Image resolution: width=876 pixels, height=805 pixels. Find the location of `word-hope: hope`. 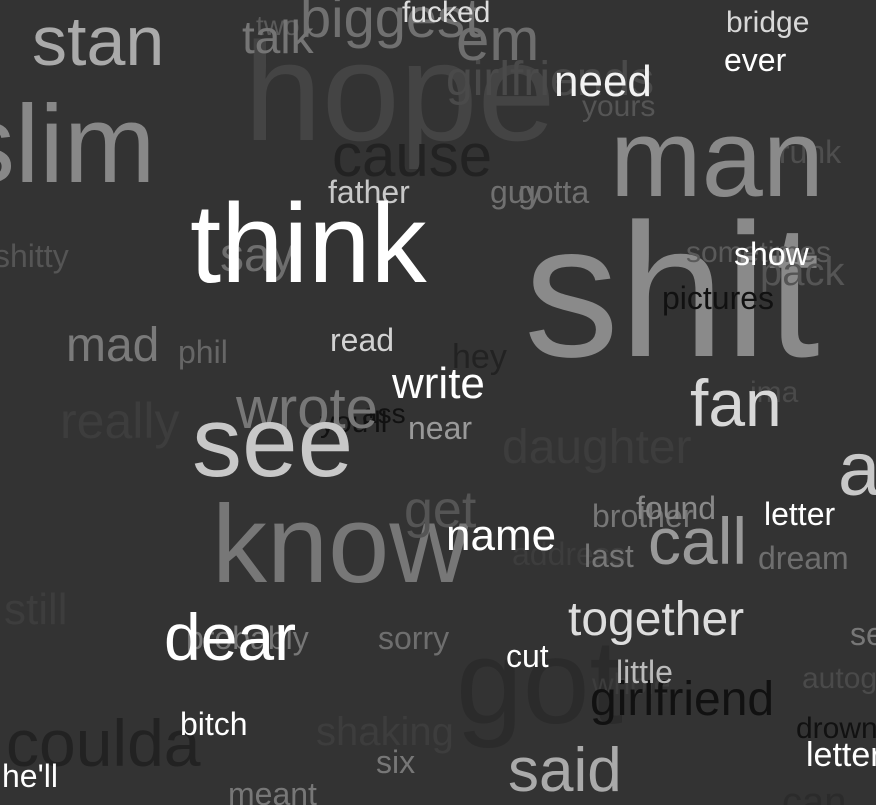

word-hope: hope is located at coordinates (400, 91).